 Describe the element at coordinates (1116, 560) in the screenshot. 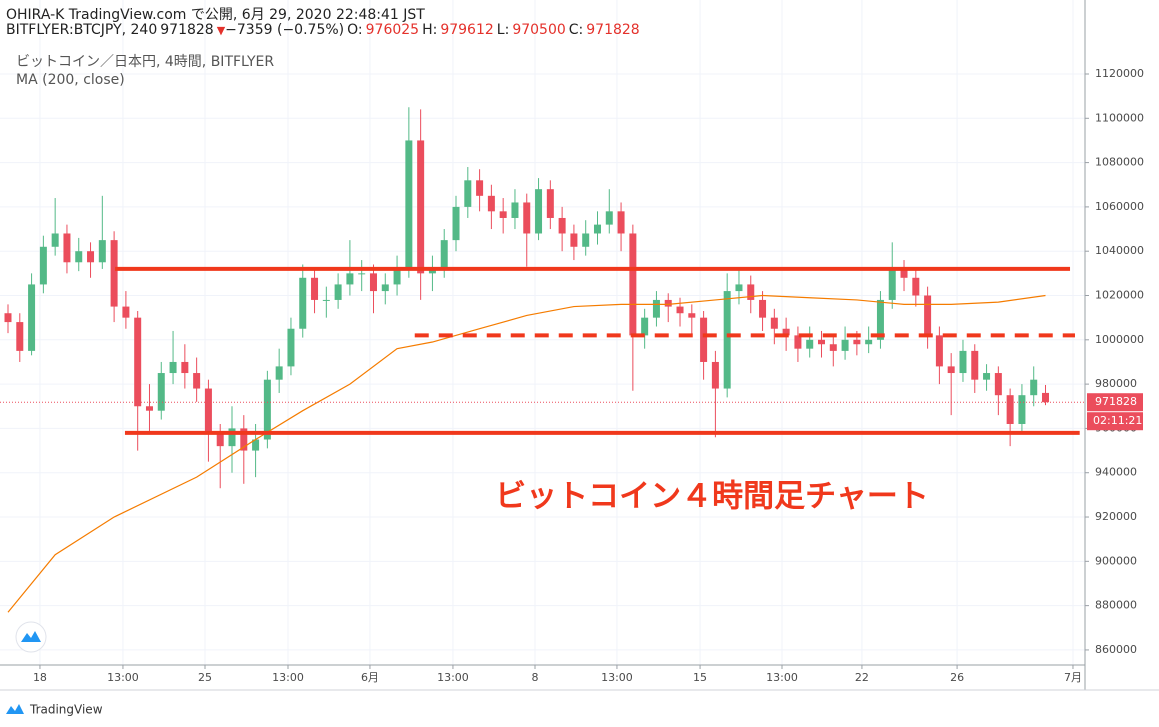

I see `y-tick-label: 900000` at that location.